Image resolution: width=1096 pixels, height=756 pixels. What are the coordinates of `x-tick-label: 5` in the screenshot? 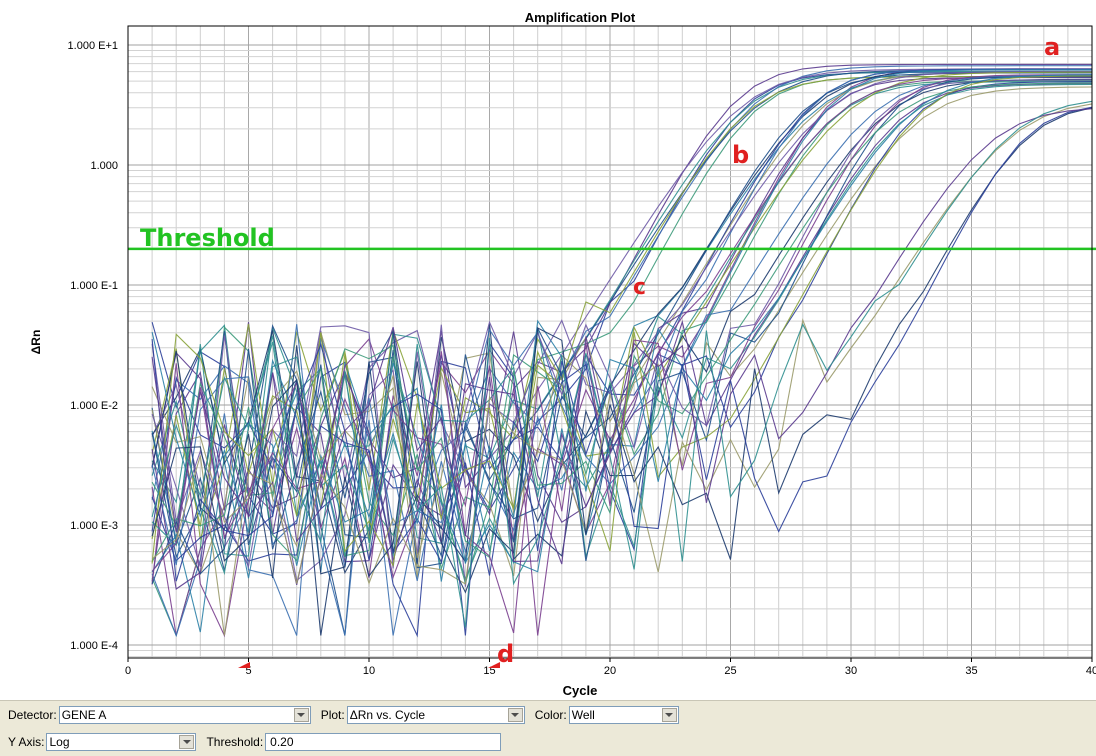 It's located at (248, 671).